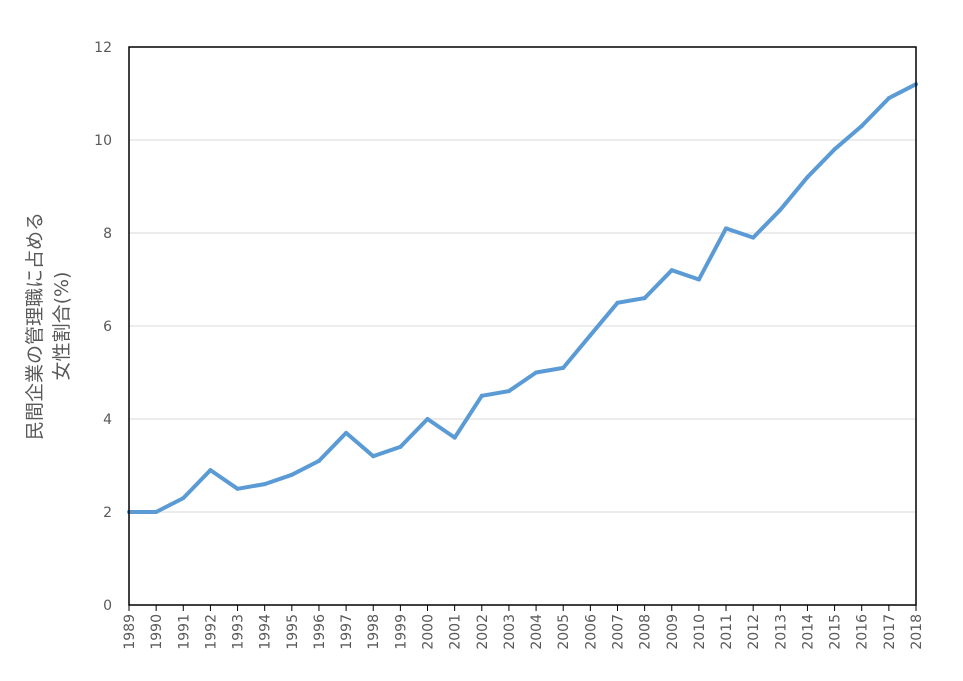  Describe the element at coordinates (130, 632) in the screenshot. I see `x-tick-label: 1989` at that location.